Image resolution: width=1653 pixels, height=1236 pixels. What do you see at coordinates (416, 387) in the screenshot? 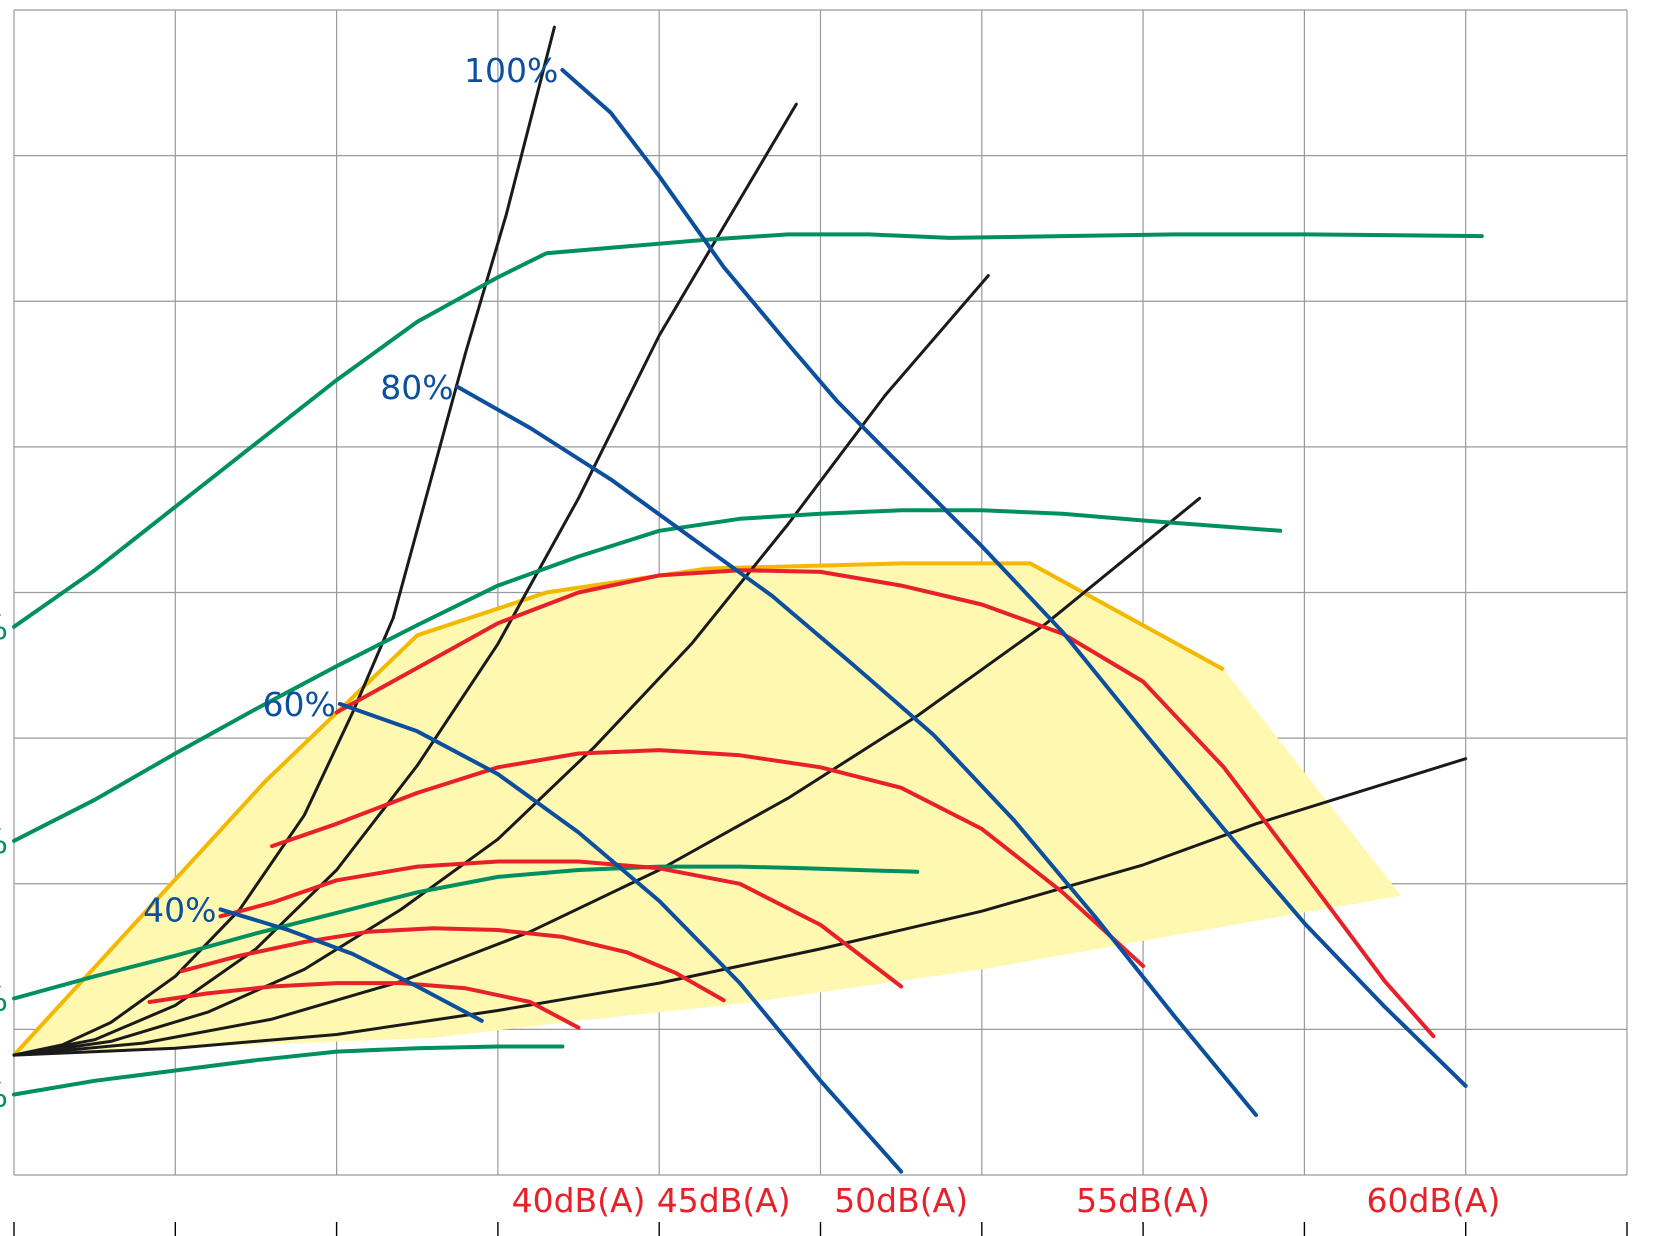
I see `speed-curve-label: 80%` at bounding box center [416, 387].